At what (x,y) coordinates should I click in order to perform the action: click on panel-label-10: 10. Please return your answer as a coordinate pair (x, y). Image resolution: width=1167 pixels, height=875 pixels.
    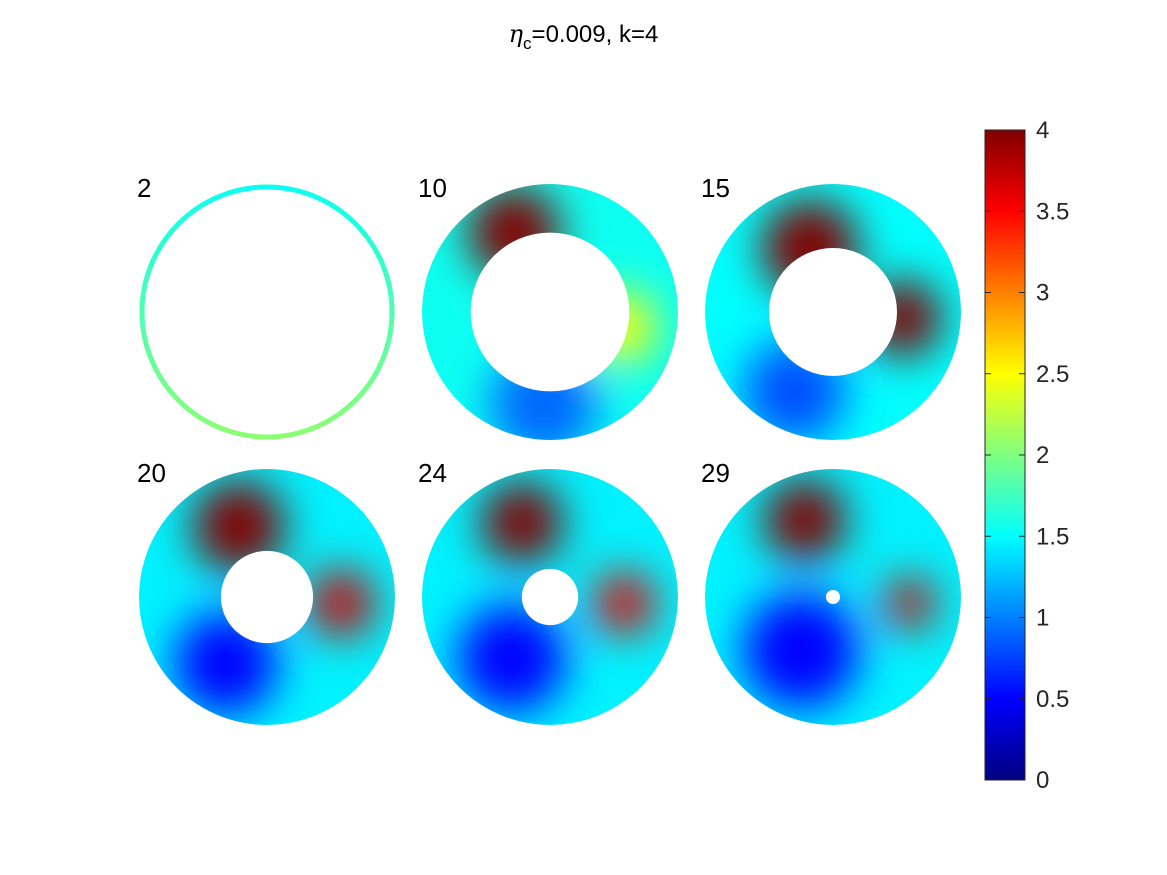
    Looking at the image, I should click on (432, 188).